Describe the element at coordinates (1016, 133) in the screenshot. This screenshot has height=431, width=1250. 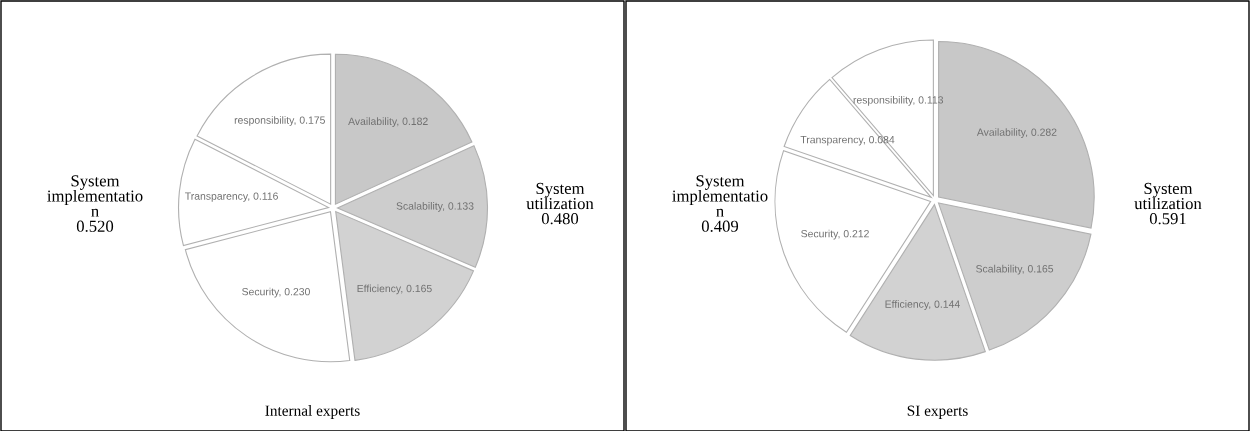
I see `slice-label: Availability, 0.282` at that location.